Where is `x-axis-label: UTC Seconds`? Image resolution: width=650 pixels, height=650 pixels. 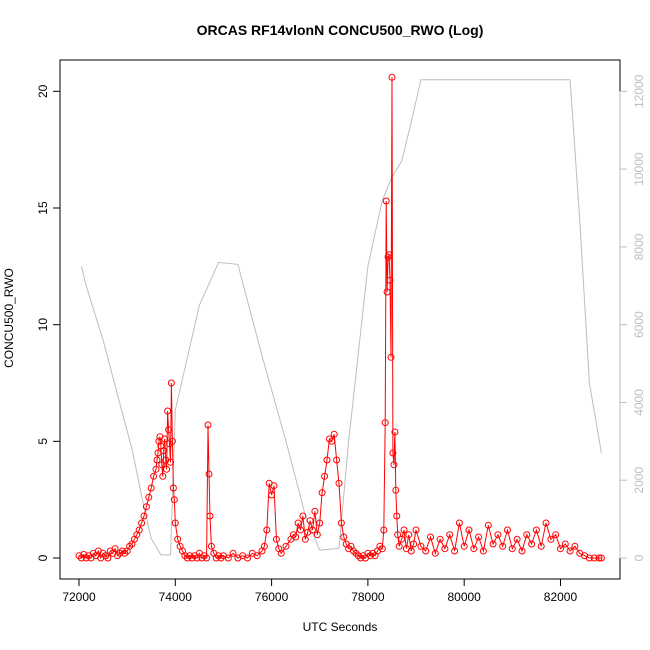 x-axis-label: UTC Seconds is located at coordinates (340, 627).